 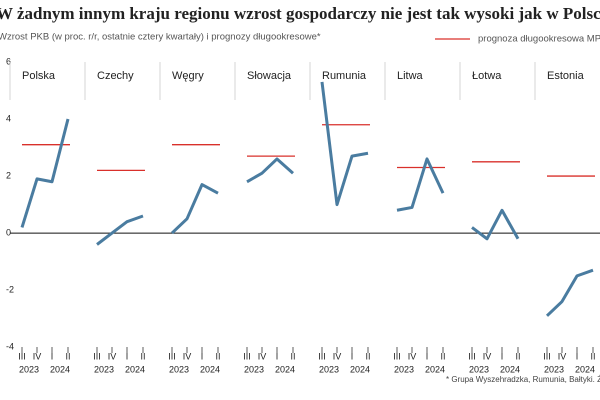 What do you see at coordinates (188, 76) in the screenshot?
I see `panel-title: Węgry` at bounding box center [188, 76].